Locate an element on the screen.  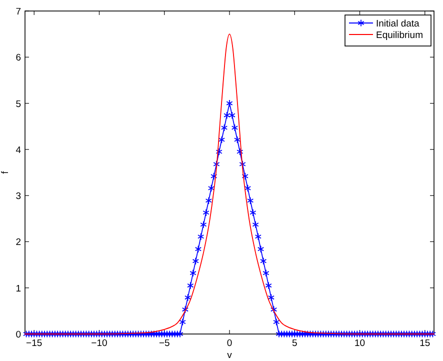
y-tick-label: 4 is located at coordinates (18, 150).